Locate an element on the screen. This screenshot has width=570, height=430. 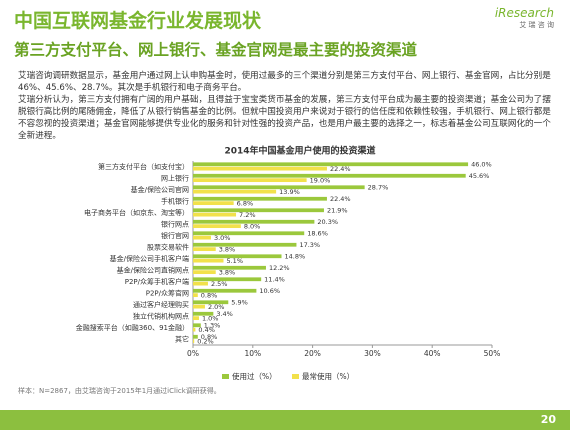
value-label: 2.0% is located at coordinates (216, 307).